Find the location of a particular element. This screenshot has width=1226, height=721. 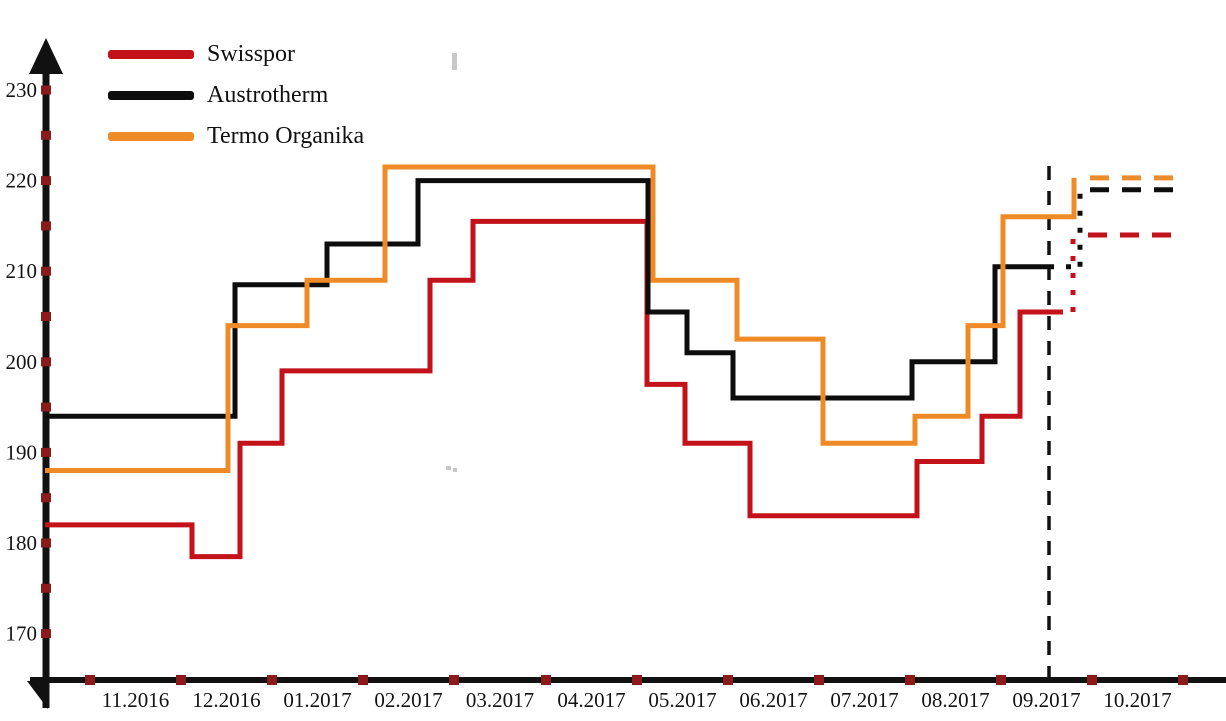

x-tick-label: 11.2016 is located at coordinates (135, 700).